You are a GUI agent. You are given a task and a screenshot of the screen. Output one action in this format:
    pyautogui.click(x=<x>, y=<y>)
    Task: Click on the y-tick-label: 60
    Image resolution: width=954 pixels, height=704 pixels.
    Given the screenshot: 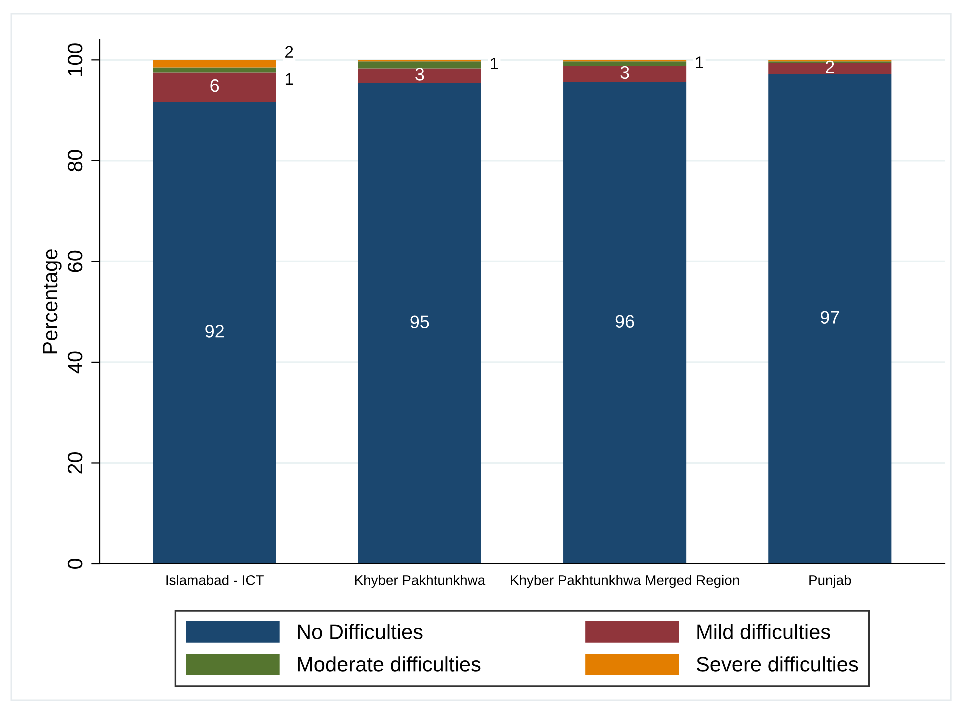 What is the action you would take?
    pyautogui.click(x=75, y=261)
    